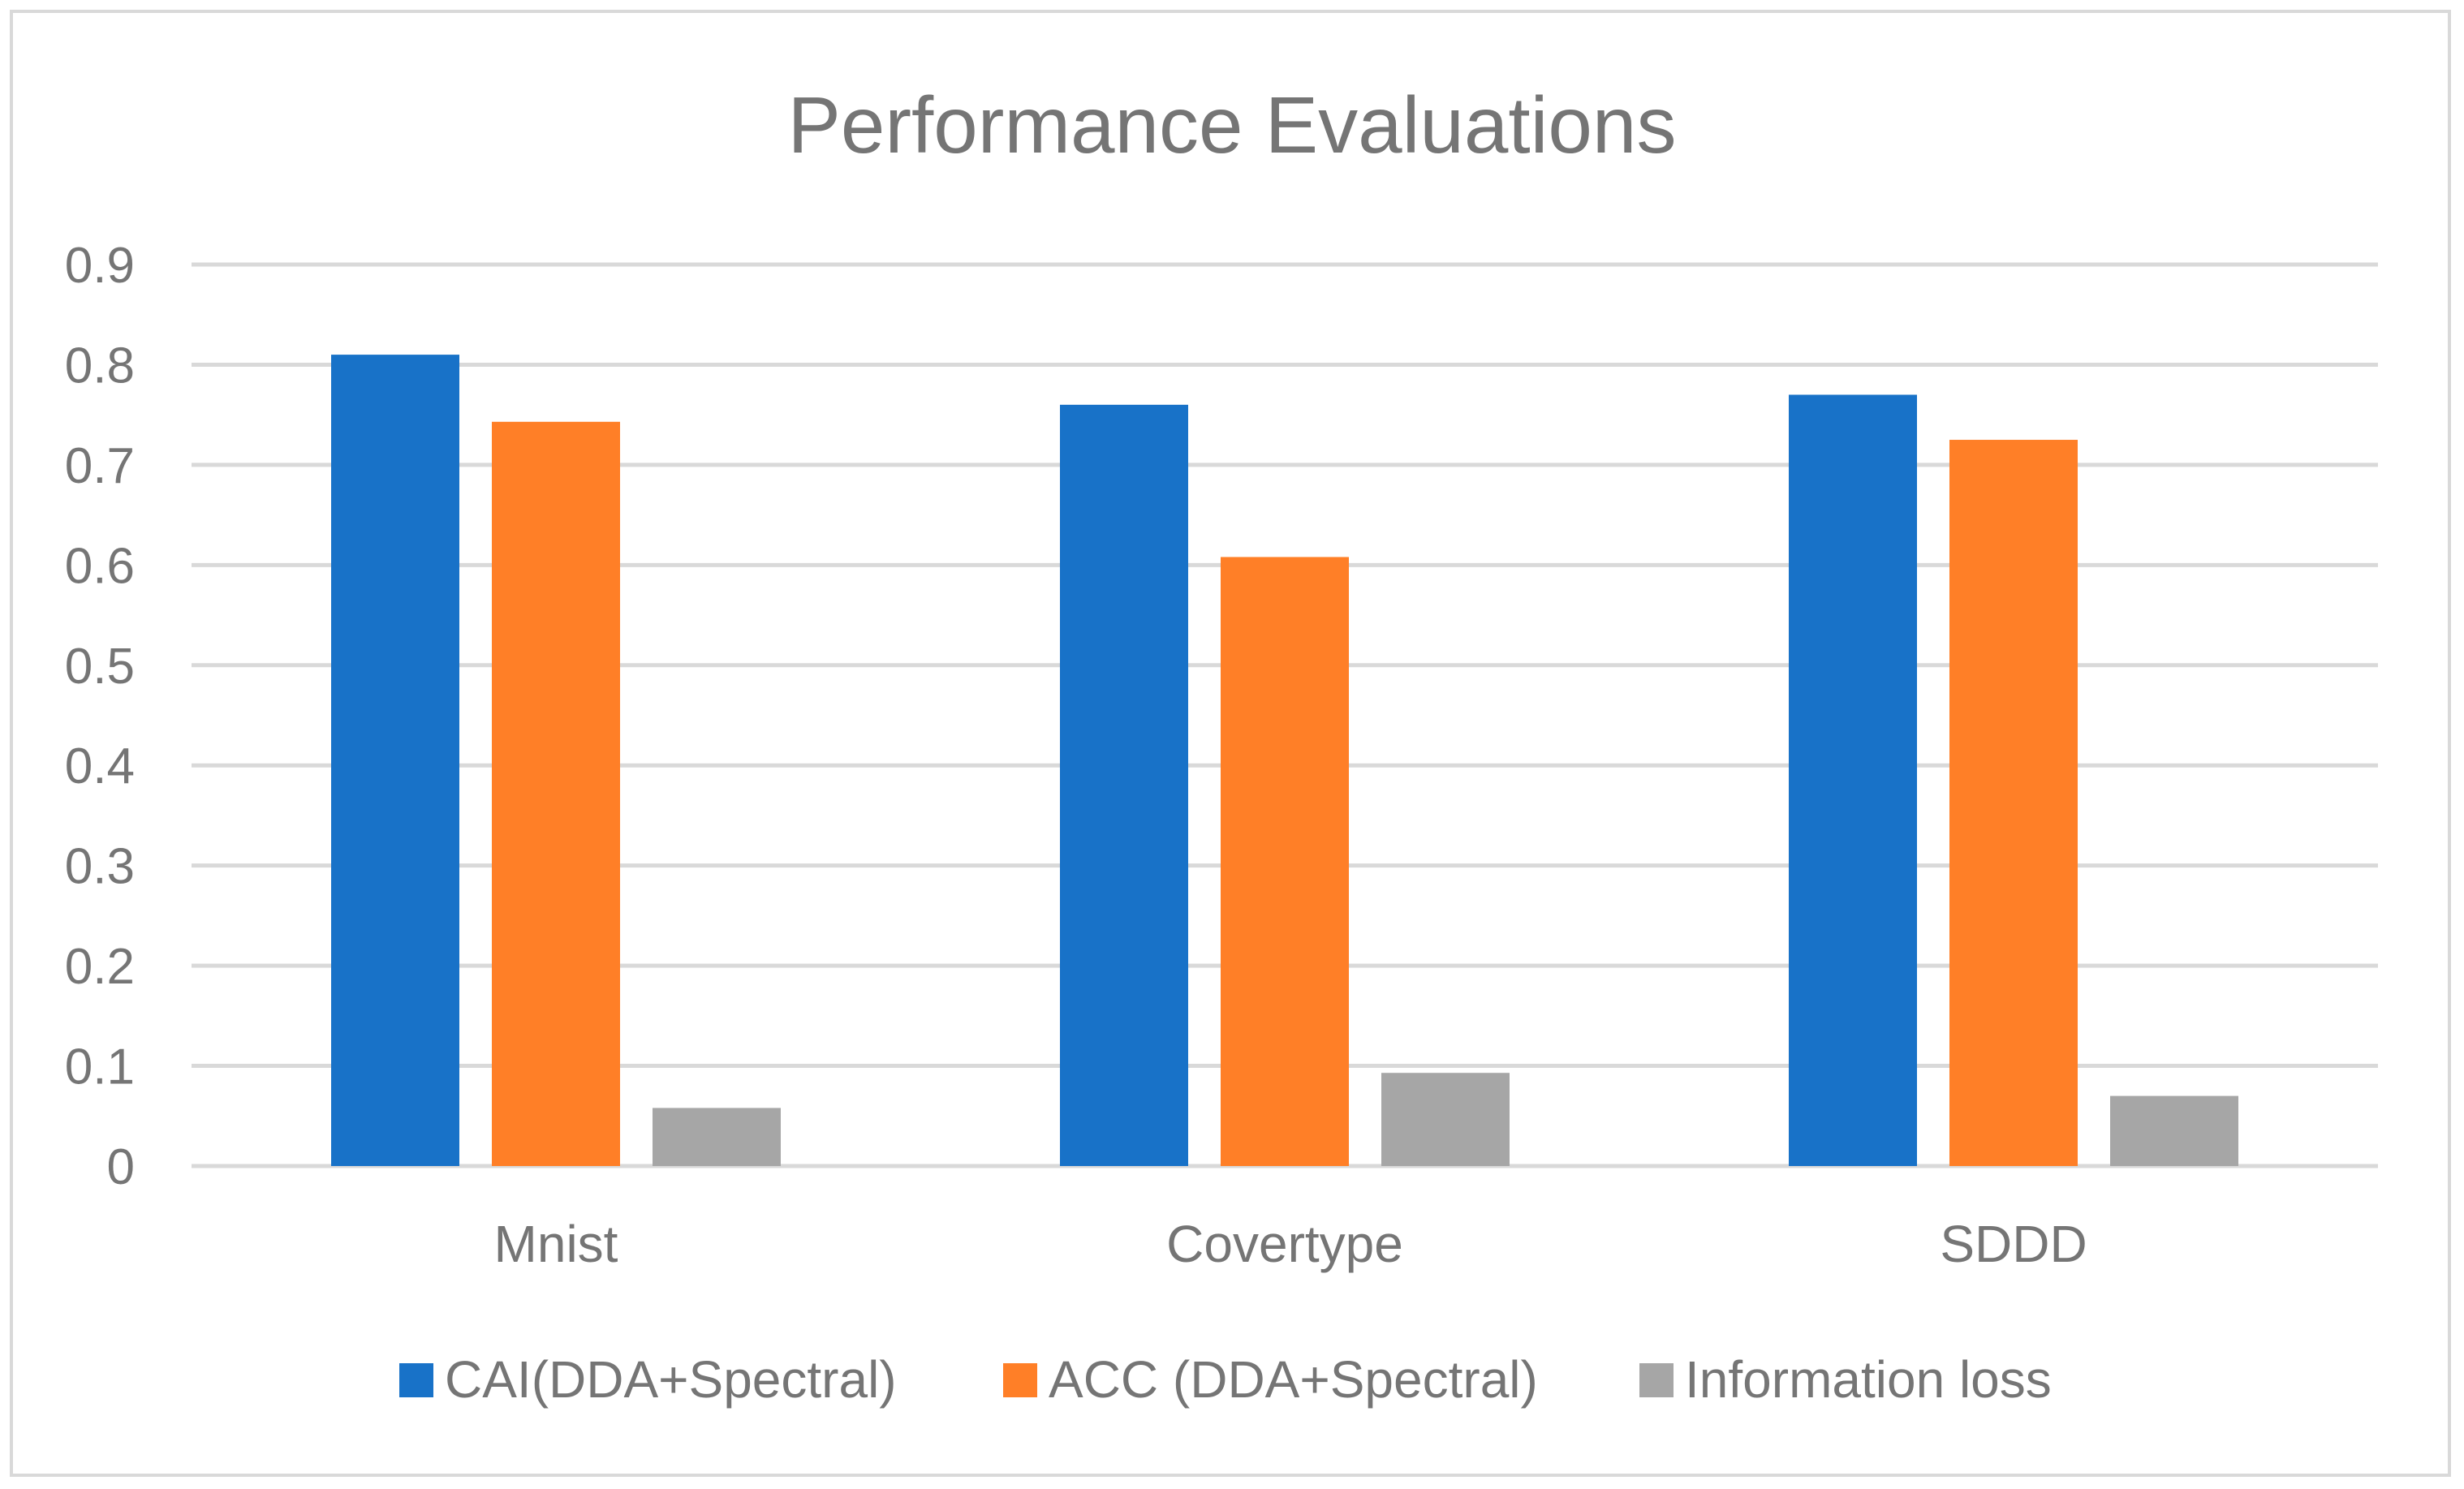  What do you see at coordinates (100, 266) in the screenshot?
I see `y-tick-label: 0.9` at bounding box center [100, 266].